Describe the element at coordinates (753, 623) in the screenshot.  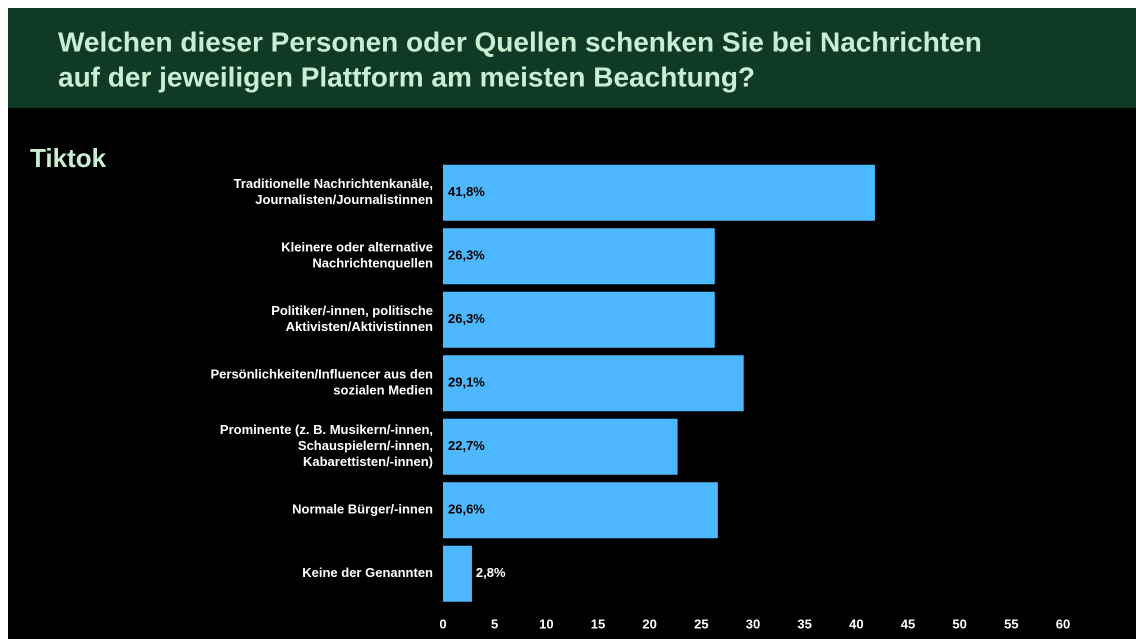
I see `x-tick-label: 30` at that location.